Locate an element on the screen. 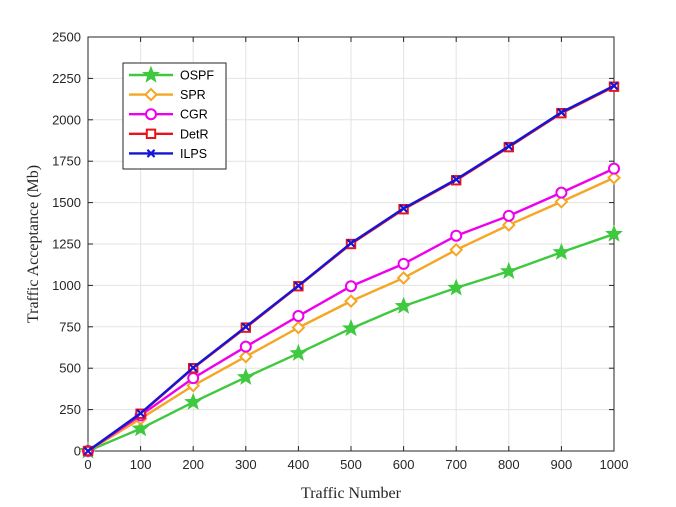 The image size is (676, 507). y-tick-label: 2500 is located at coordinates (66, 37).